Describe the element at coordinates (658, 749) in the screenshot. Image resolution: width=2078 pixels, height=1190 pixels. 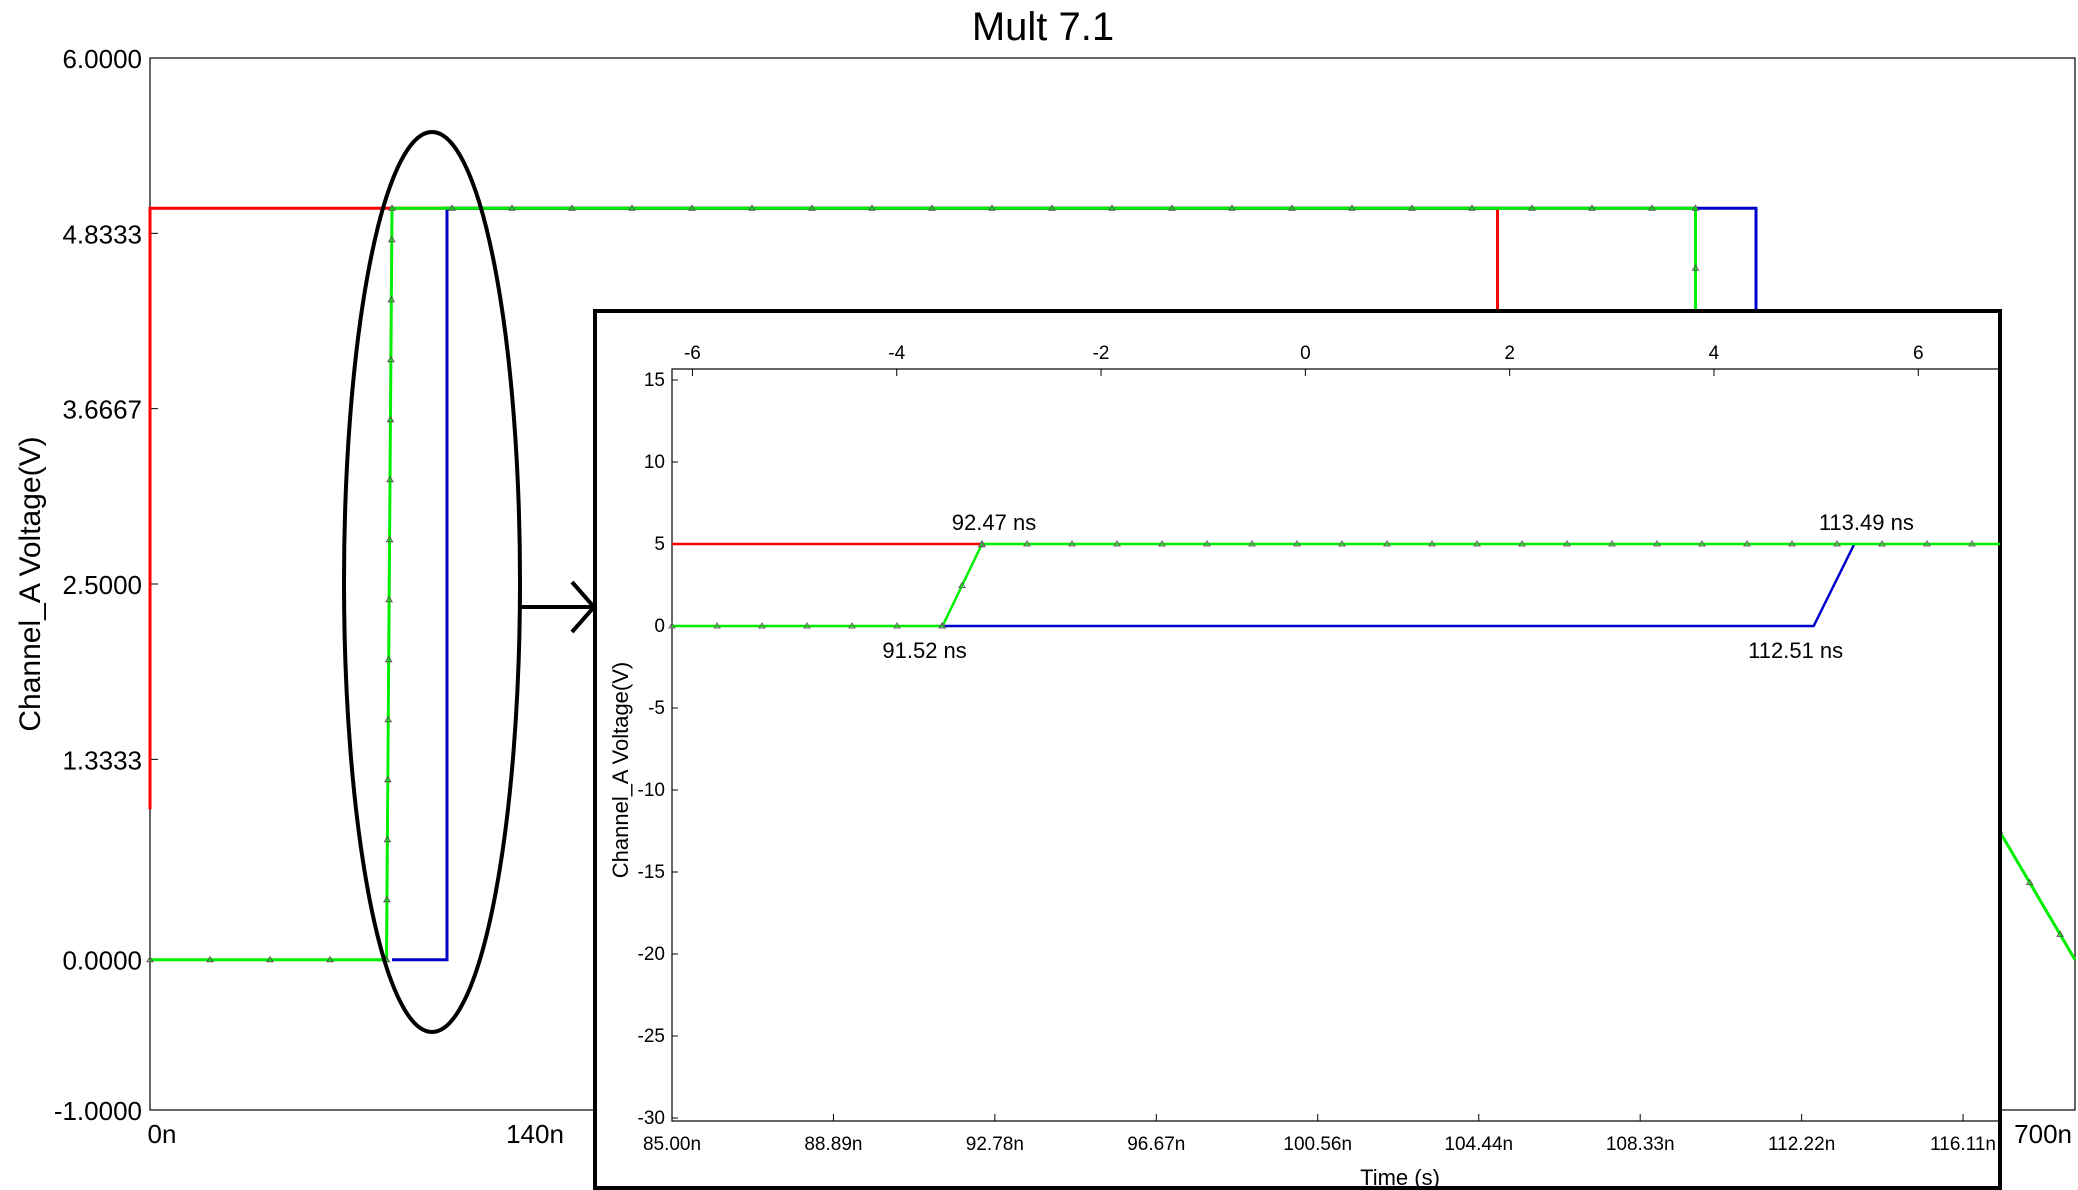
I see `inset-y-ticks: 15 10 5 0 -5 -10 -15 -20 -25 -30` at that location.